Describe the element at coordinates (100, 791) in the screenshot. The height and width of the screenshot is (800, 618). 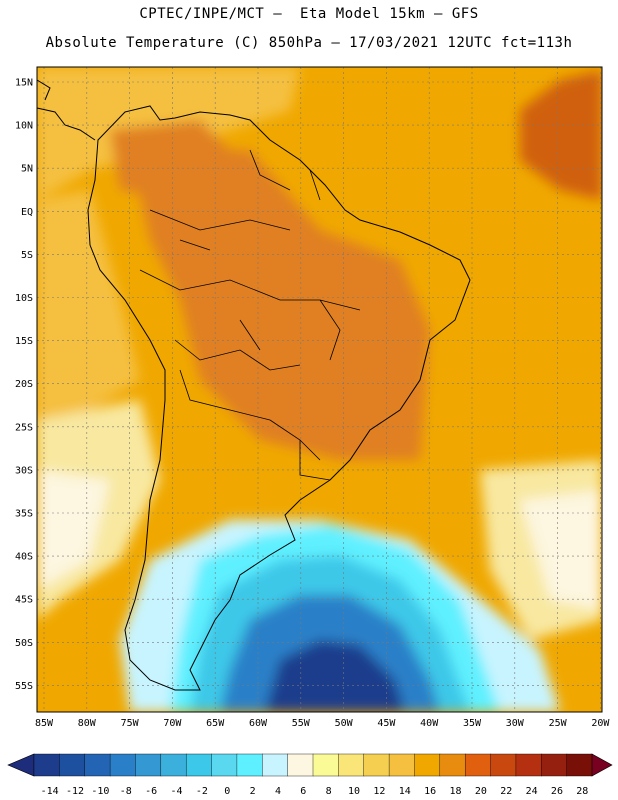
I see `colorbar-tick-label: -10` at that location.